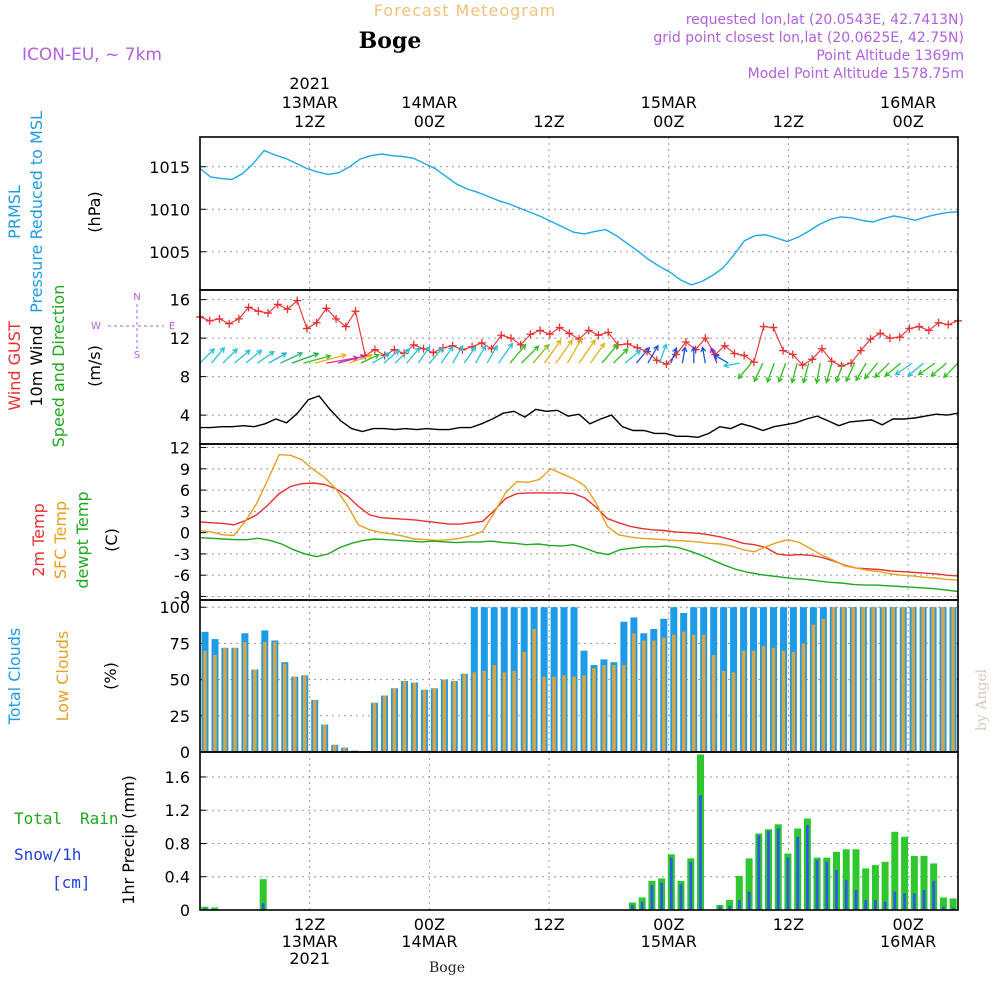 This screenshot has height=1000, width=1000. Describe the element at coordinates (14, 677) in the screenshot. I see `panel-label: Total Clouds` at that location.